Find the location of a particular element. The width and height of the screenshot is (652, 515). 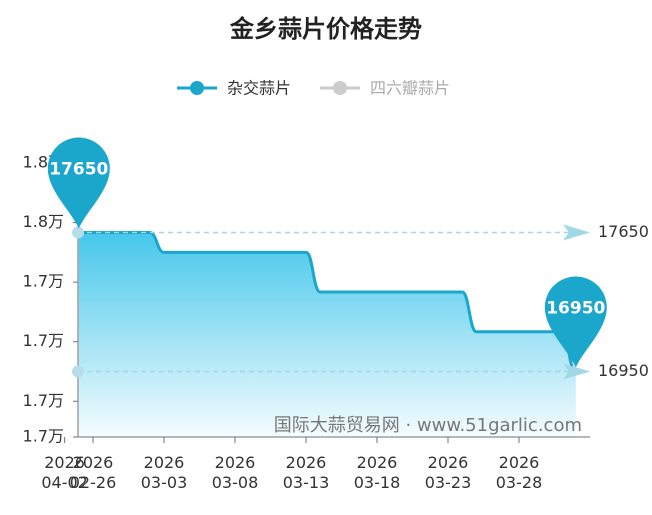

x-tick-label: 2026 03-08 is located at coordinates (235, 472).